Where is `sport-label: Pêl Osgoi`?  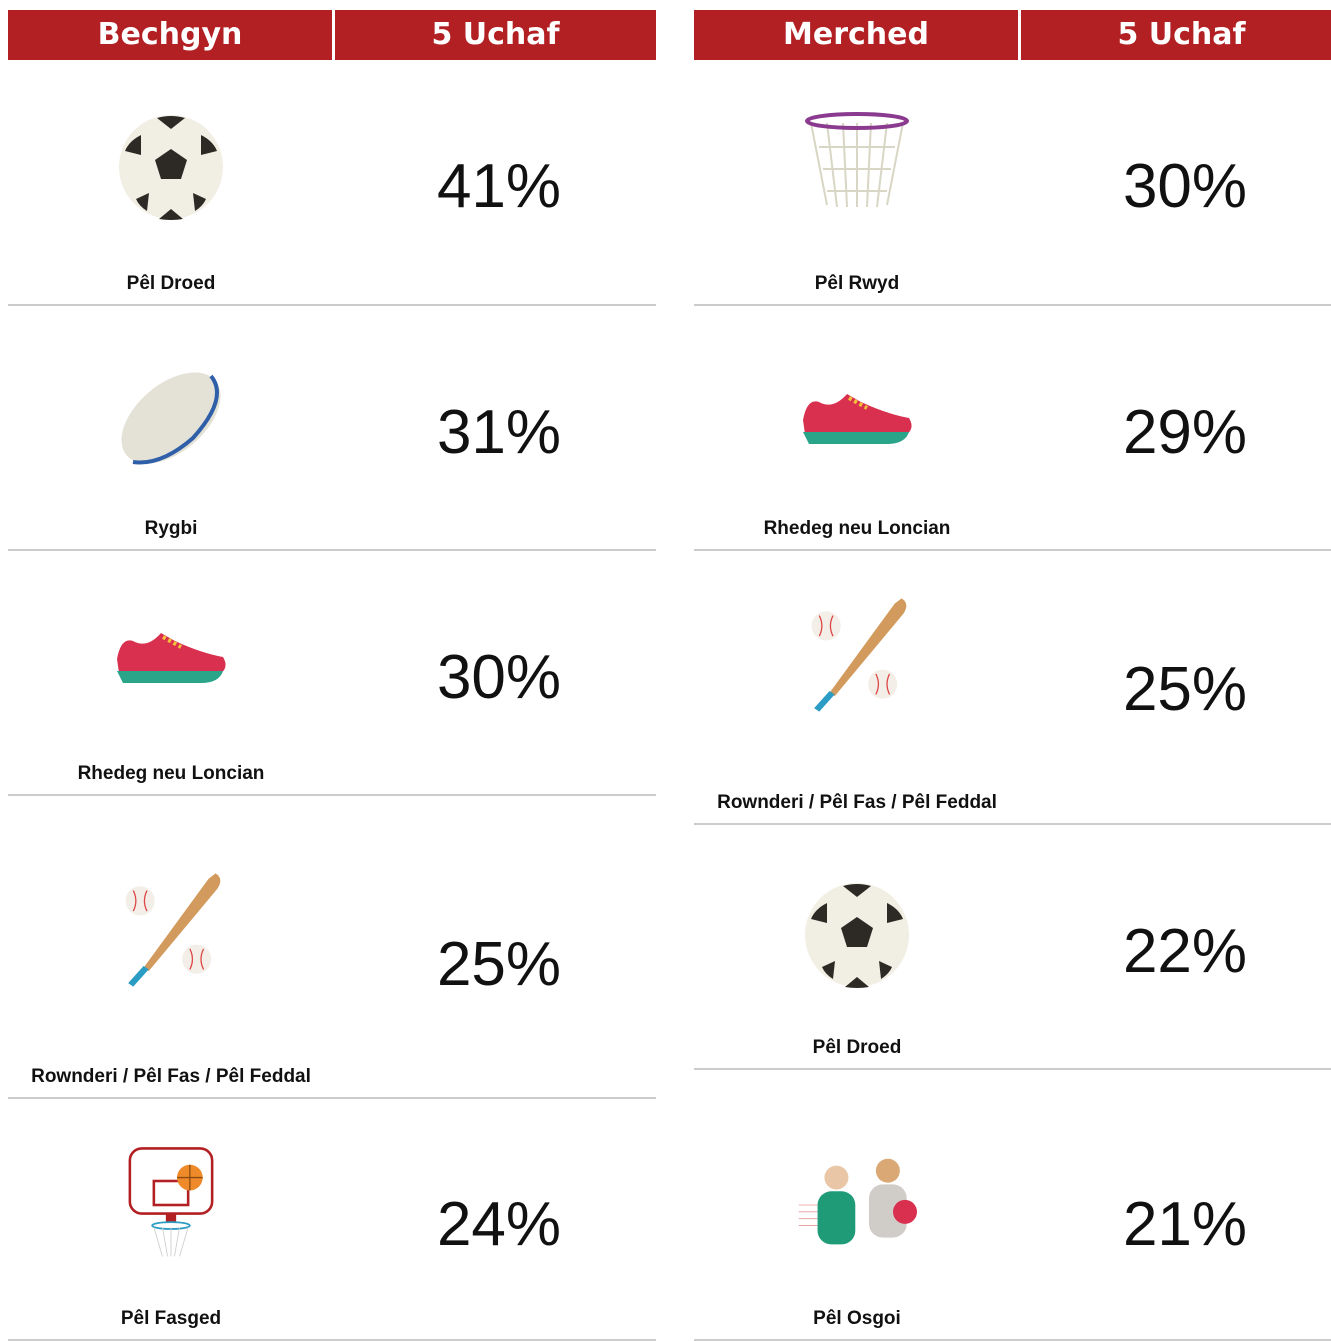 sport-label: Pêl Osgoi is located at coordinates (857, 1318).